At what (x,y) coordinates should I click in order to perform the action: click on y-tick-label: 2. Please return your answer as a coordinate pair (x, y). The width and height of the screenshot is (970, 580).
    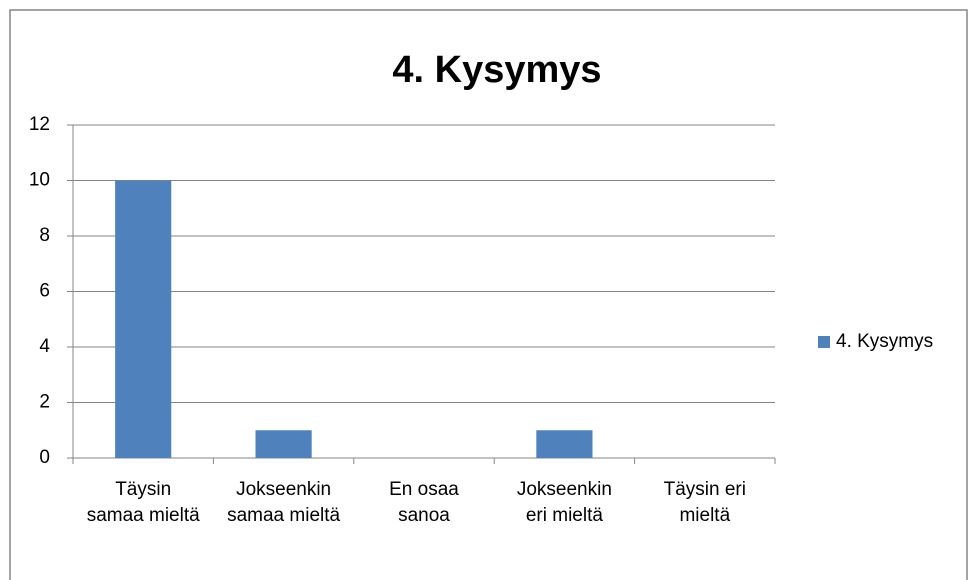
    Looking at the image, I should click on (44, 402).